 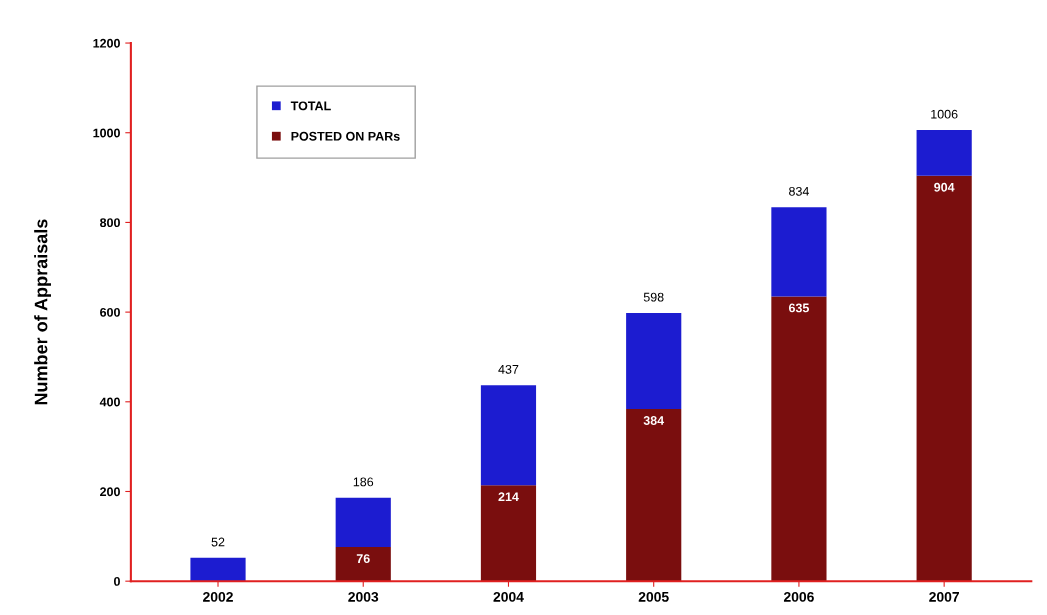 What do you see at coordinates (345, 136) in the screenshot?
I see `legend-label: POSTED ON PARs` at bounding box center [345, 136].